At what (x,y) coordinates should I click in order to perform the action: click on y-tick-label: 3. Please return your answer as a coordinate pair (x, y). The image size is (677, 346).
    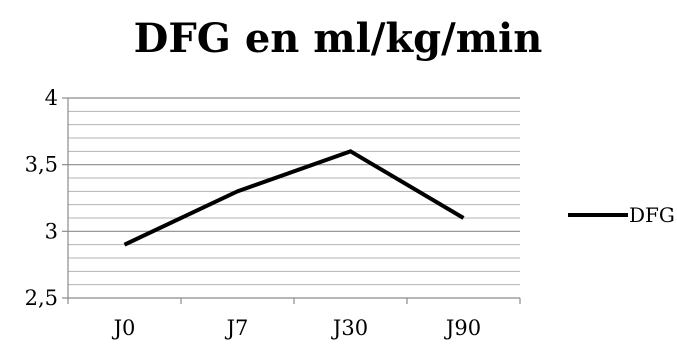
    Looking at the image, I should click on (51, 231).